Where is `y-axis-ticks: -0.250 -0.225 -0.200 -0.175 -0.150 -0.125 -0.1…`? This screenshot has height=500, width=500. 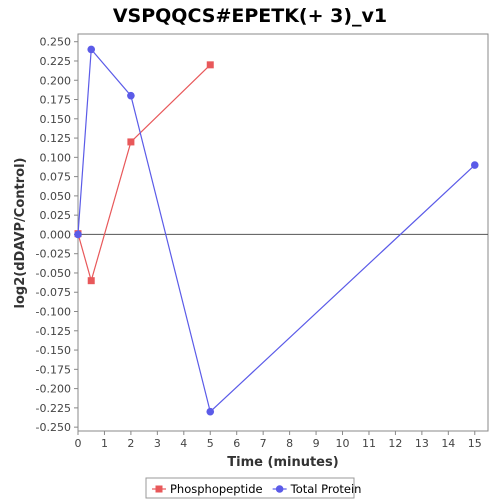
y-axis-ticks: -0.250 -0.225 -0.200 -0.175 -0.150 -0.125 -0.1… is located at coordinates (57, 235).